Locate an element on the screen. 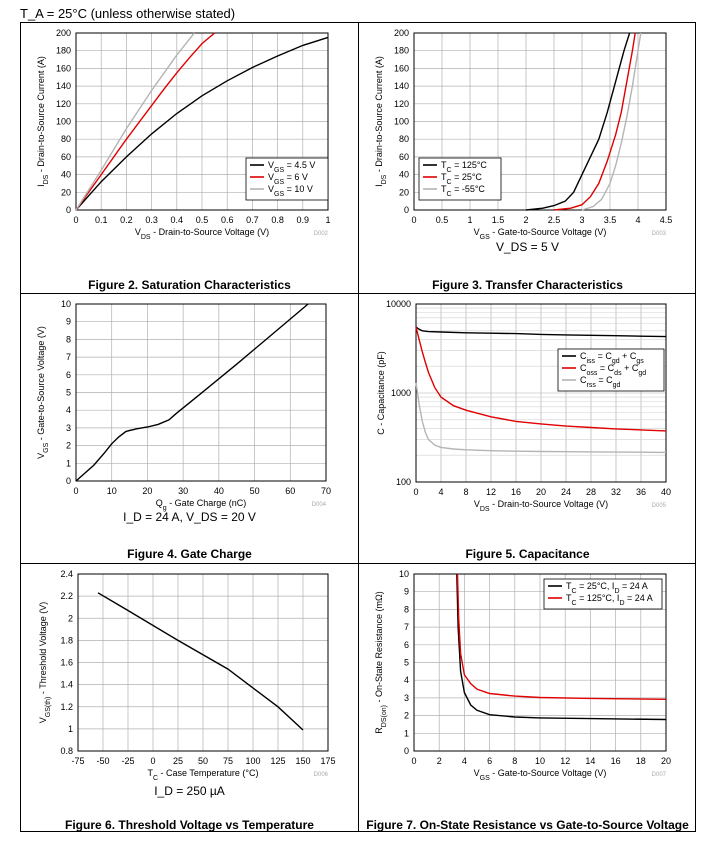 The width and height of the screenshot is (717, 846). x-axis-label: VDS - Drain-to-Source Voltage (V) is located at coordinates (541, 506).